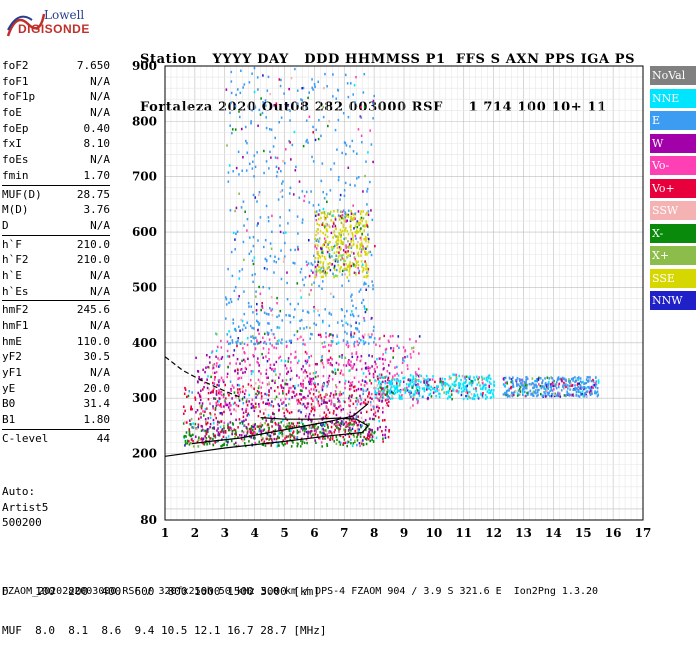 The width and height of the screenshot is (700, 650). What do you see at coordinates (97, 144) in the screenshot?
I see `param-value: 8.10` at bounding box center [97, 144].